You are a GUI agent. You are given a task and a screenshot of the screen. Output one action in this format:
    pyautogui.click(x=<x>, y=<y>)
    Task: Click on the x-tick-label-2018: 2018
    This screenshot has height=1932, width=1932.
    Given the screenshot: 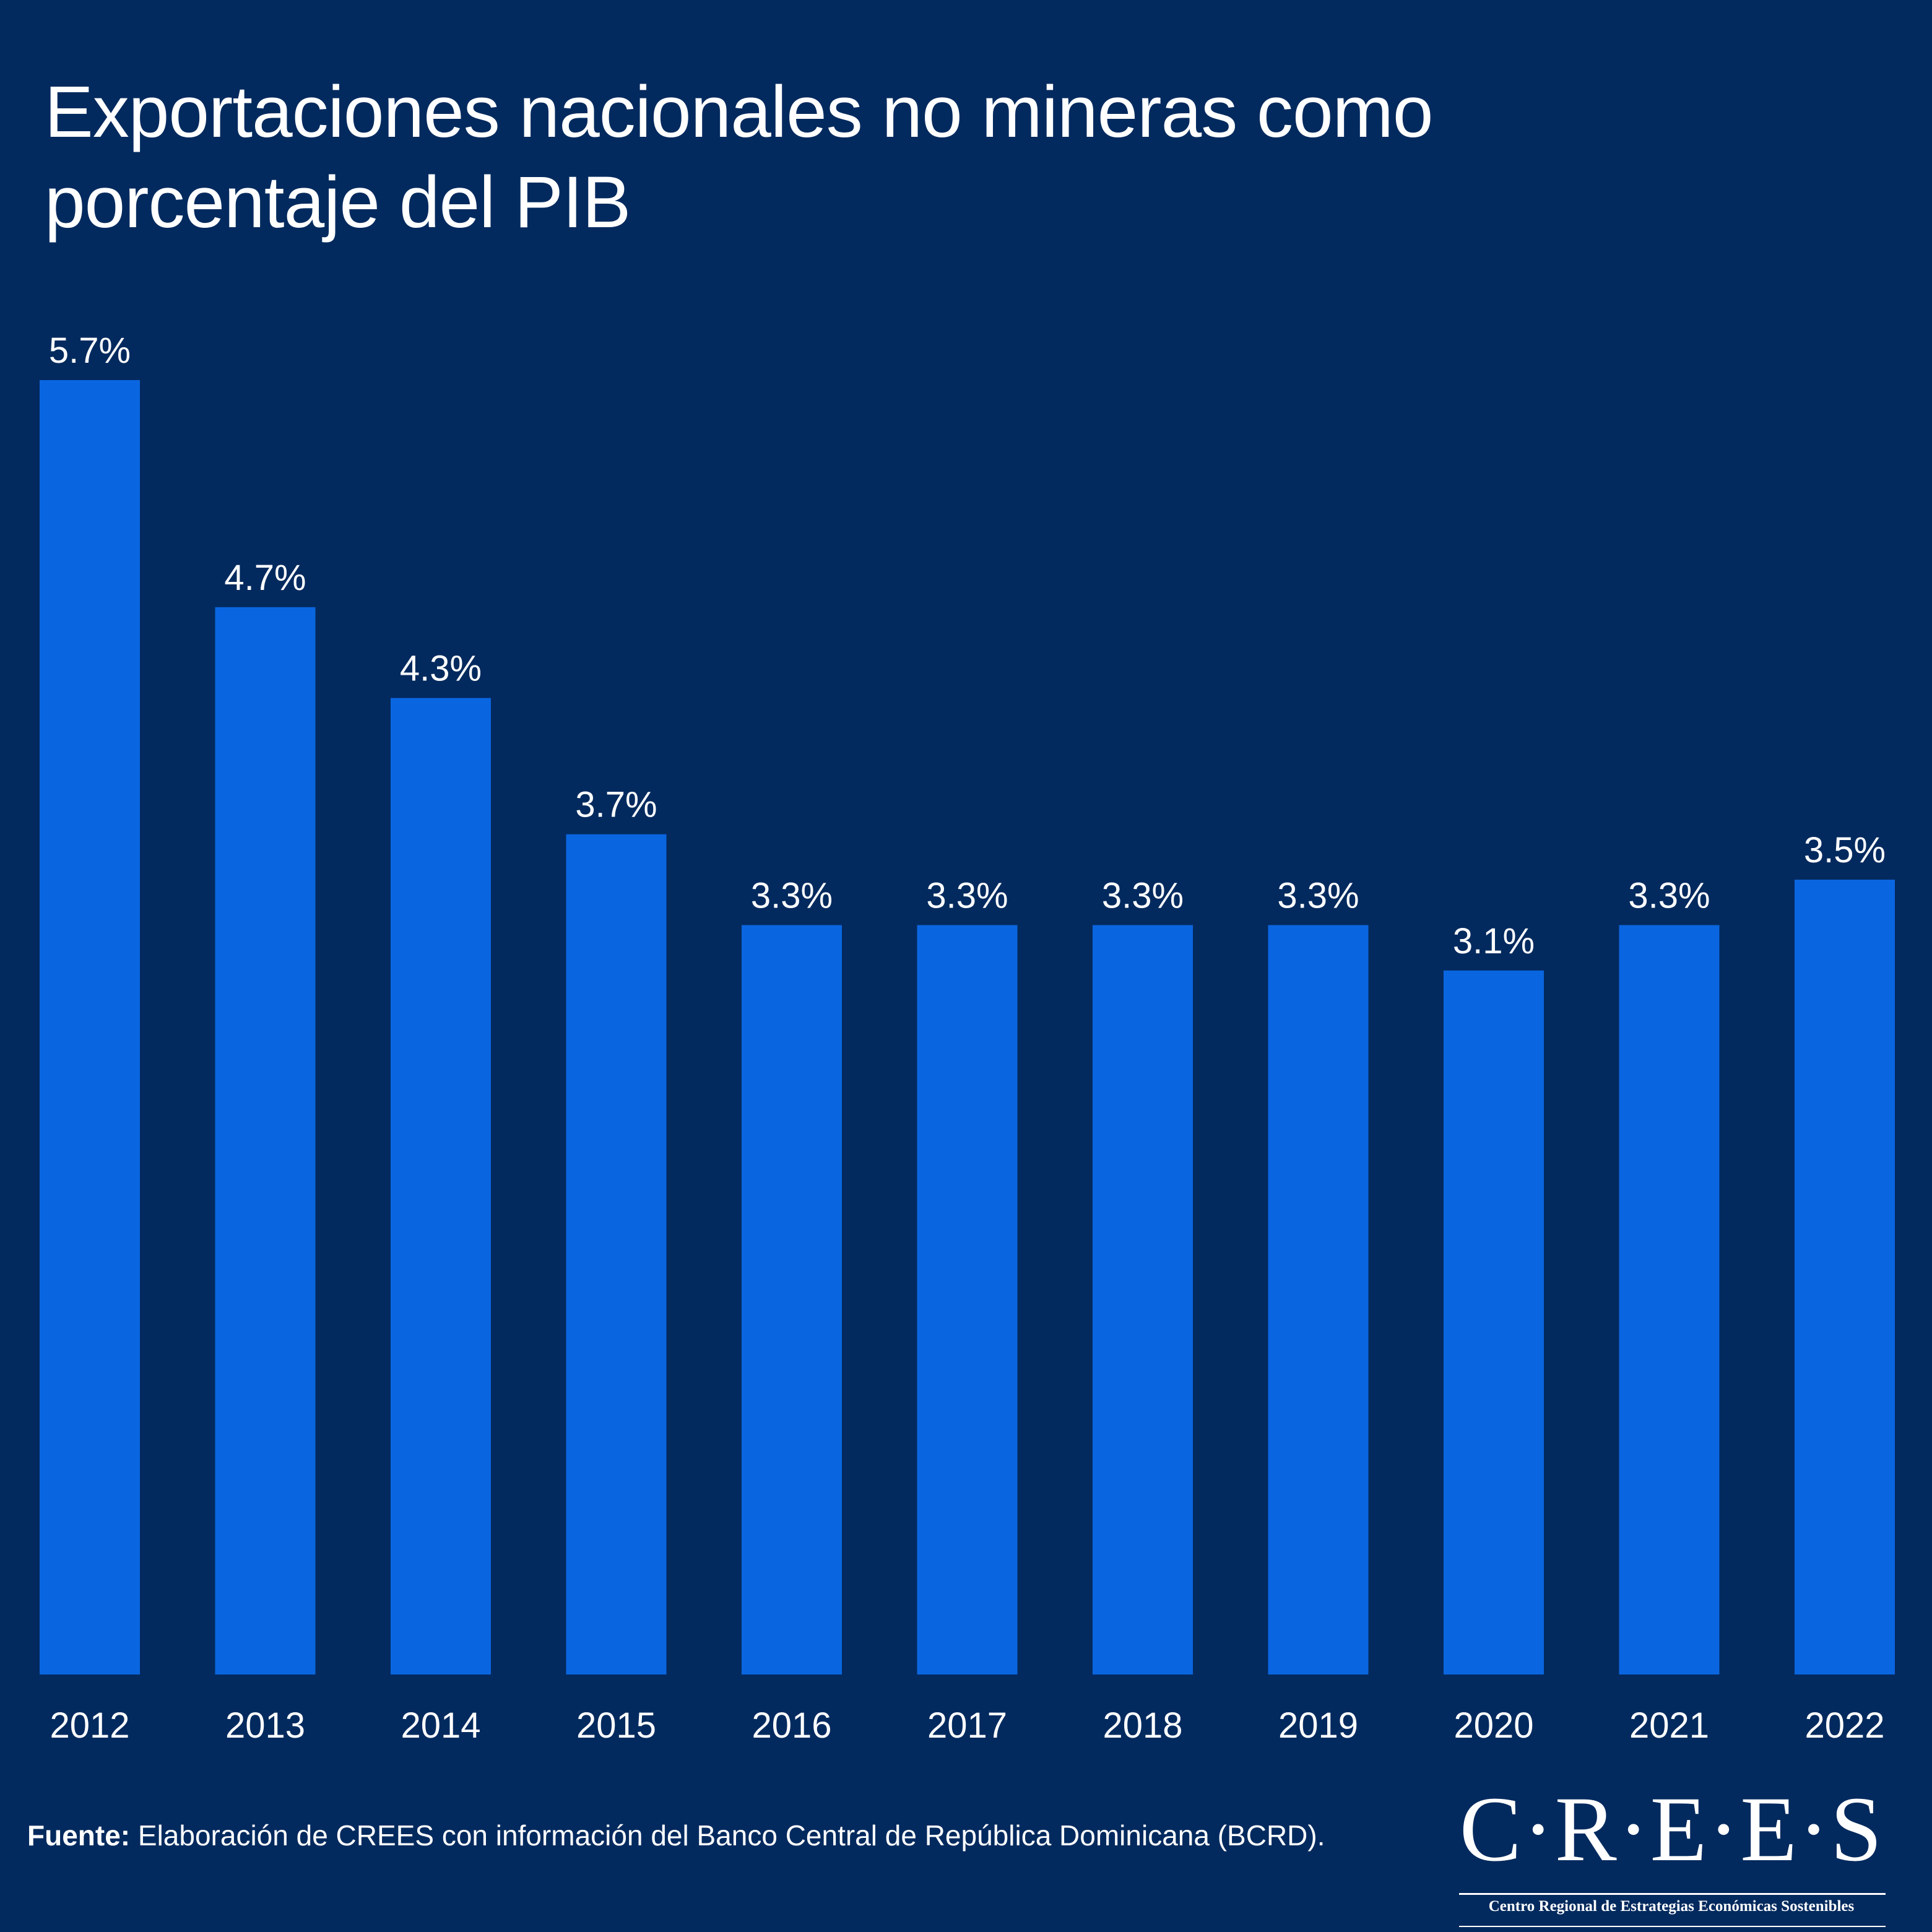 What is the action you would take?
    pyautogui.click(x=1142, y=1726)
    